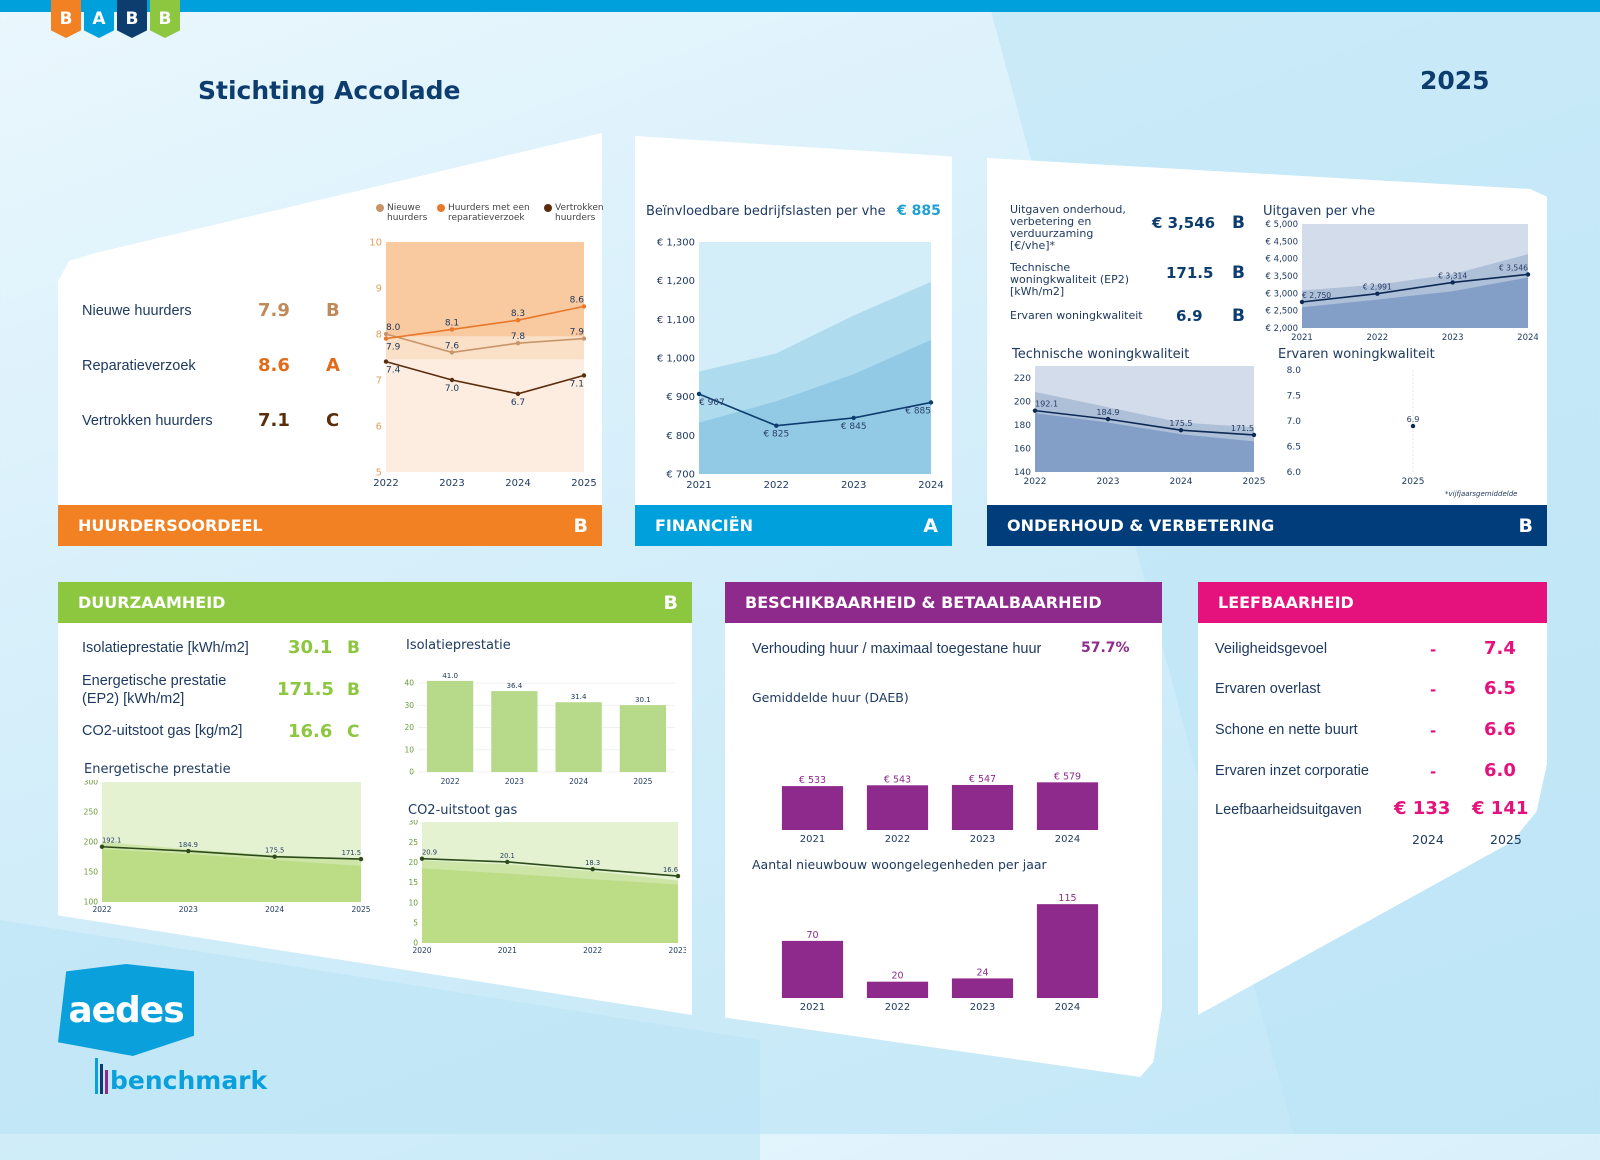 The image size is (1600, 1160). What do you see at coordinates (800, 6) in the screenshot?
I see `top-bar` at bounding box center [800, 6].